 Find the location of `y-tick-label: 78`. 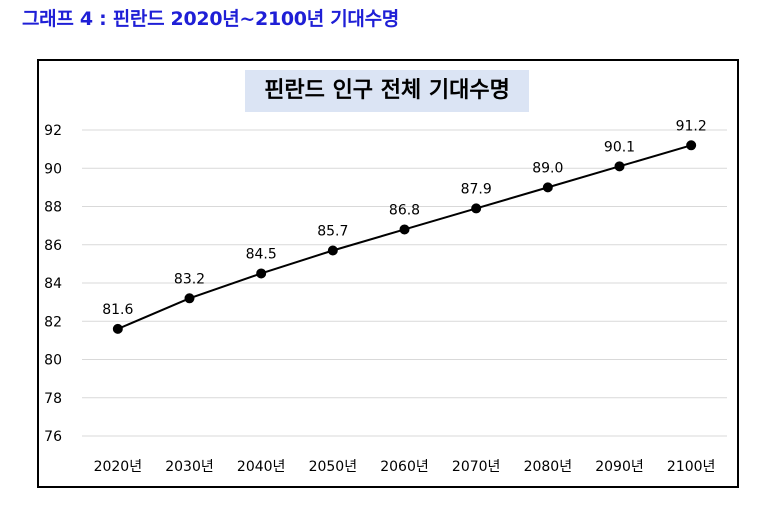

y-tick-label: 78 is located at coordinates (53, 399).